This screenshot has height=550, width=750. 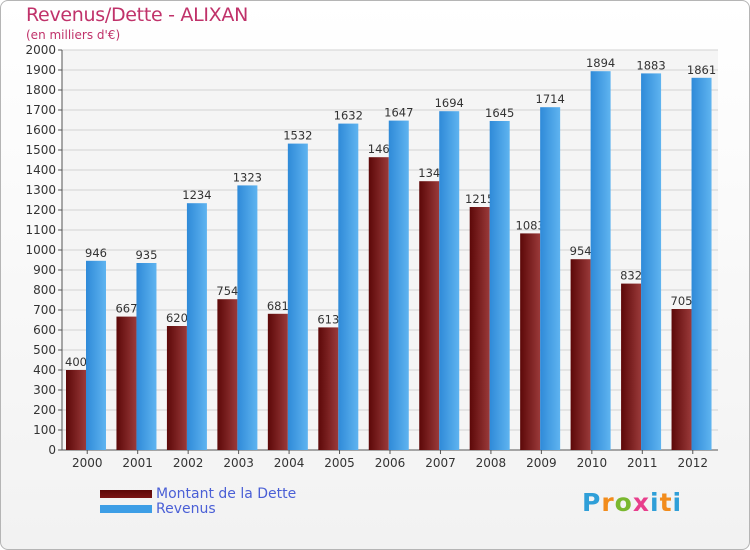 I want to click on legend-label-revenue: Revenus, so click(x=186, y=509).